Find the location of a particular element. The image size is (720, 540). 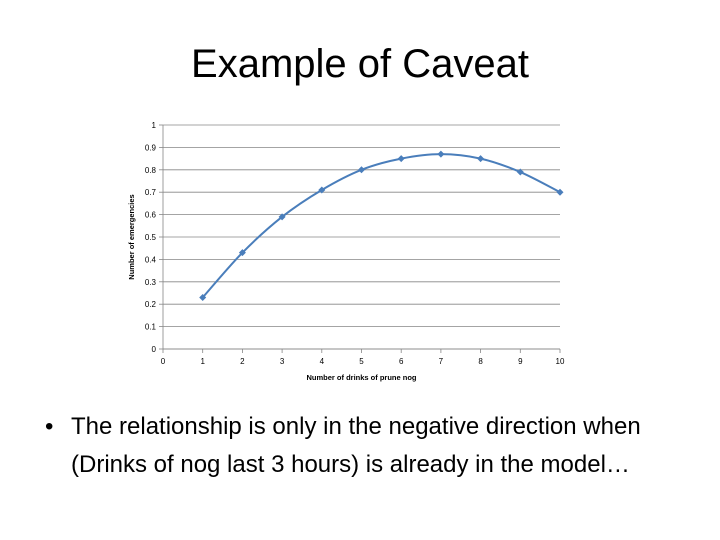

x-tick-label: 6 is located at coordinates (401, 361).